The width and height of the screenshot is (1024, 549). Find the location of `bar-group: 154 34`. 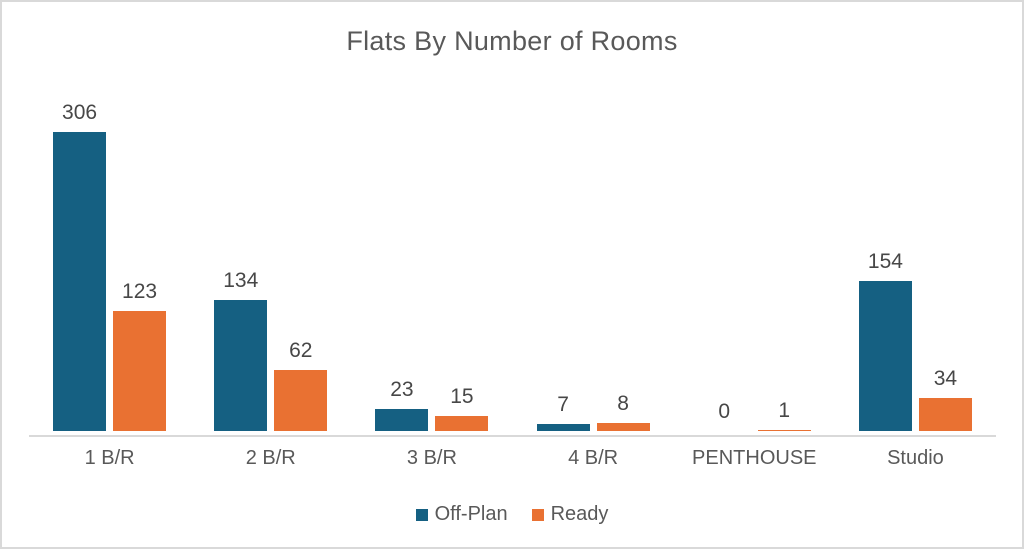

bar-group: 154 34 is located at coordinates (915, 281).